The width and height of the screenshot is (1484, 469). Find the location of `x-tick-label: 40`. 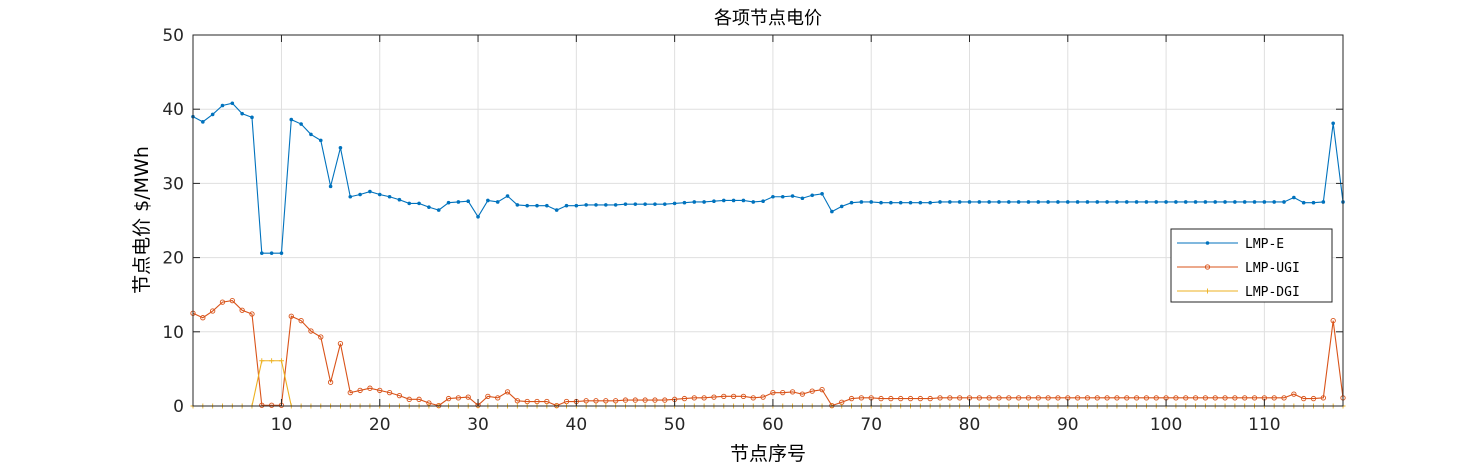

x-tick-label: 40 is located at coordinates (577, 425).